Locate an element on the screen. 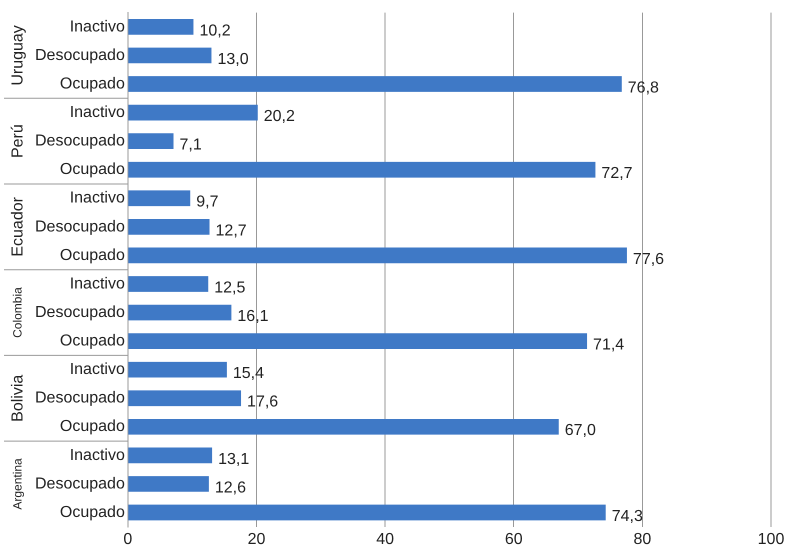 This screenshot has height=556, width=791. x-tick-label: 0 is located at coordinates (127, 539).